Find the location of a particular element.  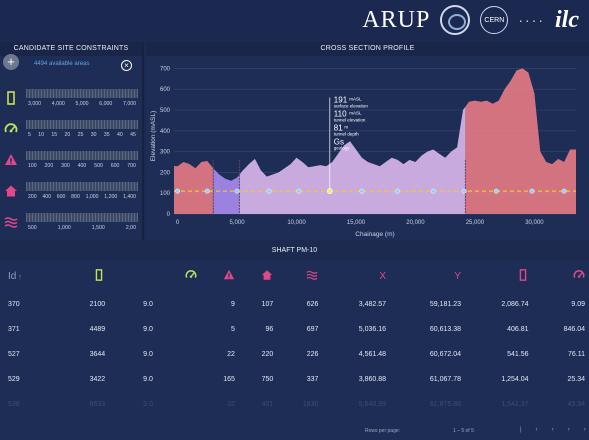

x-tick-label: 5,000 is located at coordinates (238, 223).